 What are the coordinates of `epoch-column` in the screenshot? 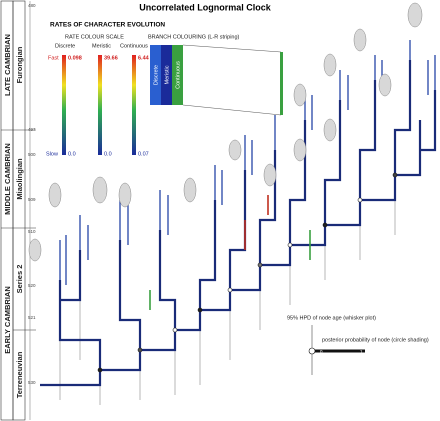 It's located at (19, 210).